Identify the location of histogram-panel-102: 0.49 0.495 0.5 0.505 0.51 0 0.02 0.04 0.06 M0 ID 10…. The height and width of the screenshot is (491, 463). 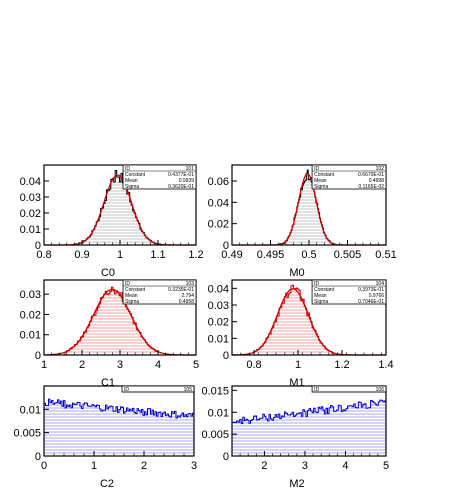
(302, 221).